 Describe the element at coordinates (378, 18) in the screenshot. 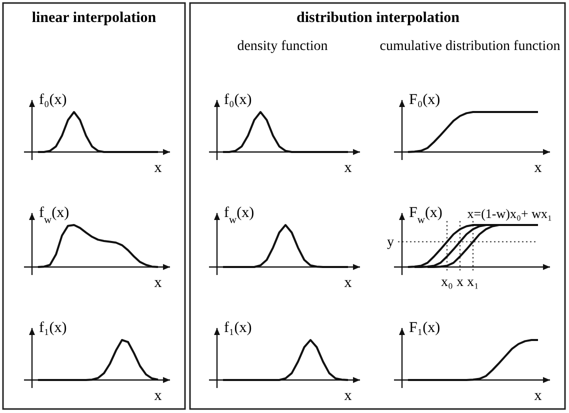

I see `chart-title: distribution interpolation` at that location.